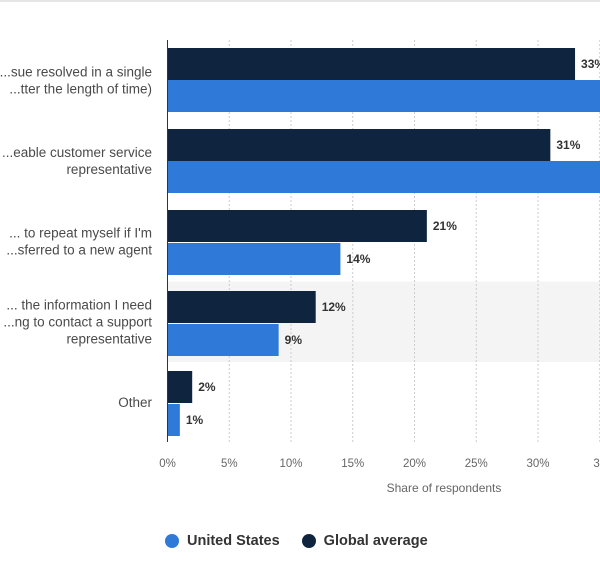 This screenshot has width=600, height=580. I want to click on x-tick-label: 25%, so click(476, 464).